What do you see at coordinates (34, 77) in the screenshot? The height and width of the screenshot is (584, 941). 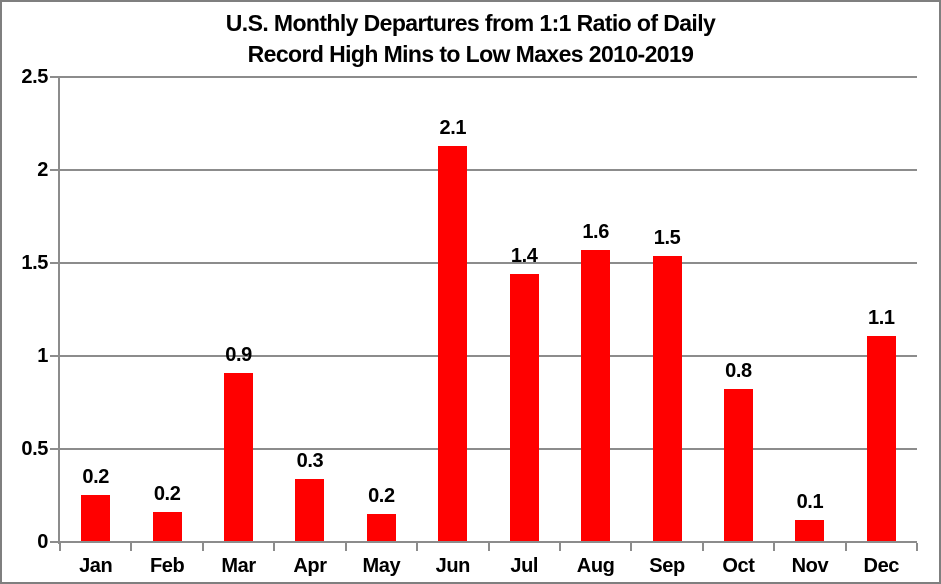 I see `y-axis-tick-label: 2.5` at bounding box center [34, 77].